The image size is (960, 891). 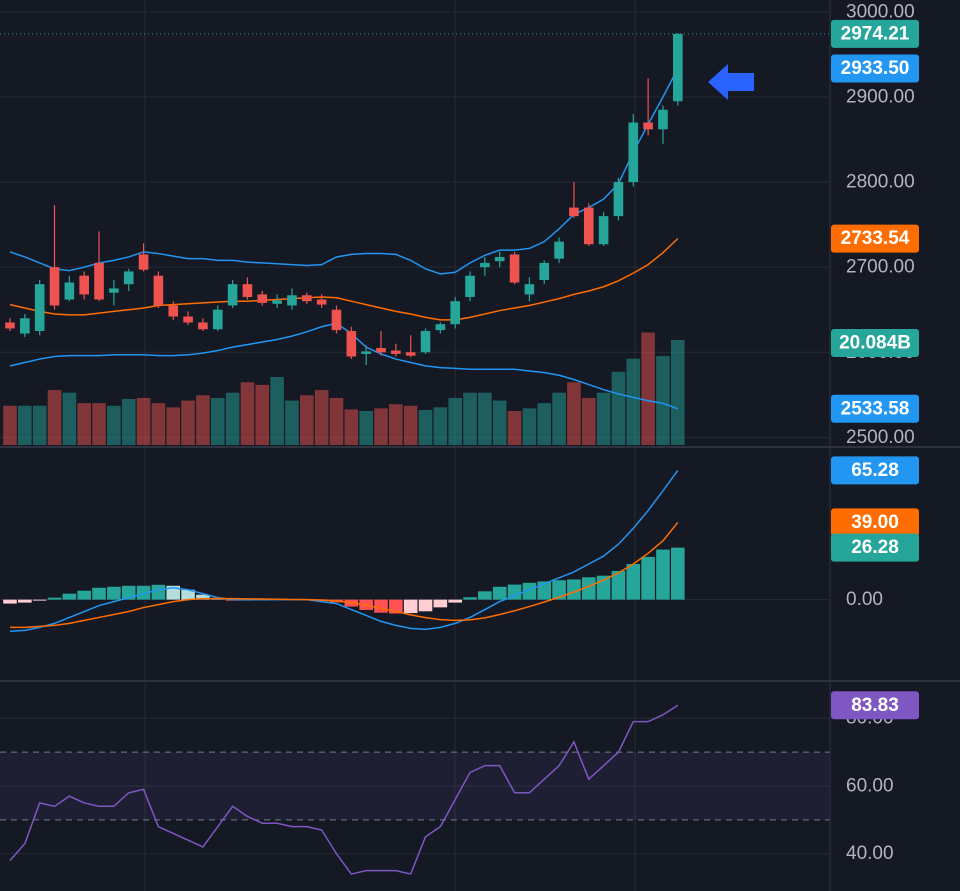 I want to click on price-badge: 2933.50, so click(x=875, y=68).